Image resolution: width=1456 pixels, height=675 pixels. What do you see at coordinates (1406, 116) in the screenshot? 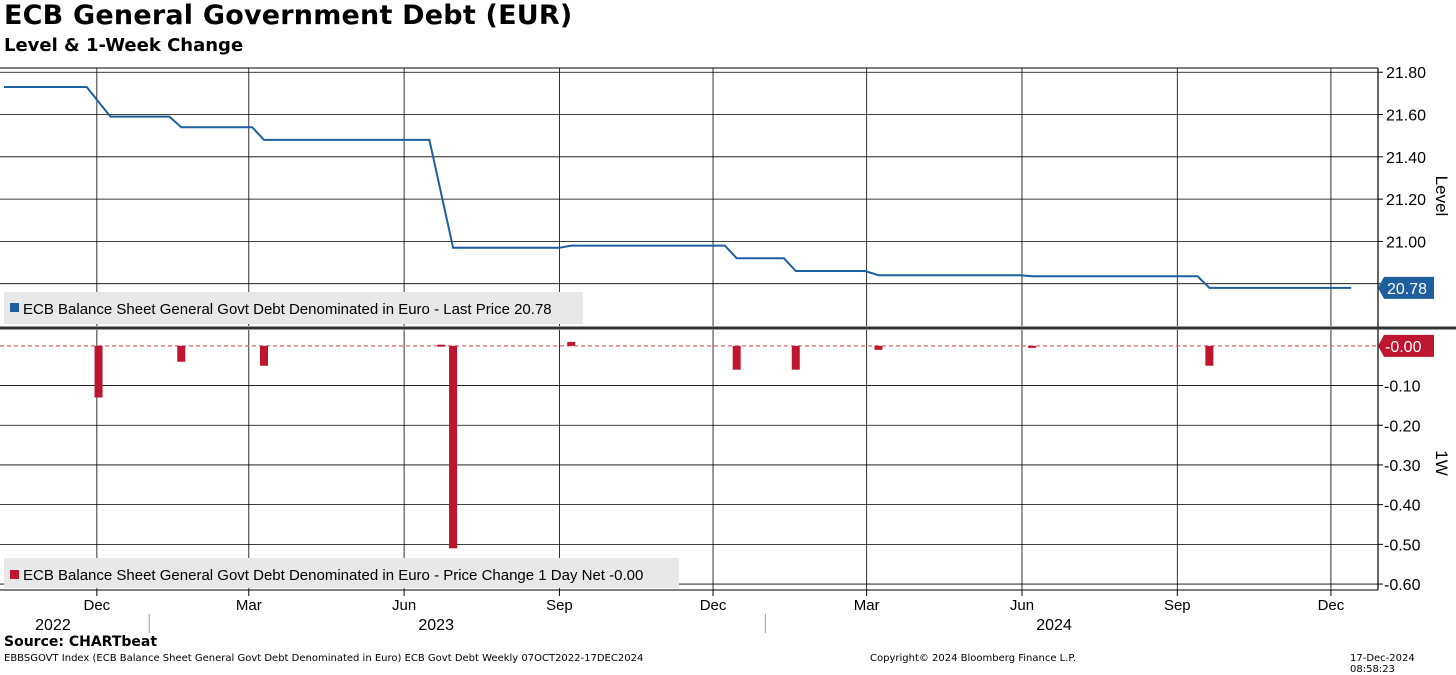
I see `y-tick-label: 21.60` at bounding box center [1406, 116].